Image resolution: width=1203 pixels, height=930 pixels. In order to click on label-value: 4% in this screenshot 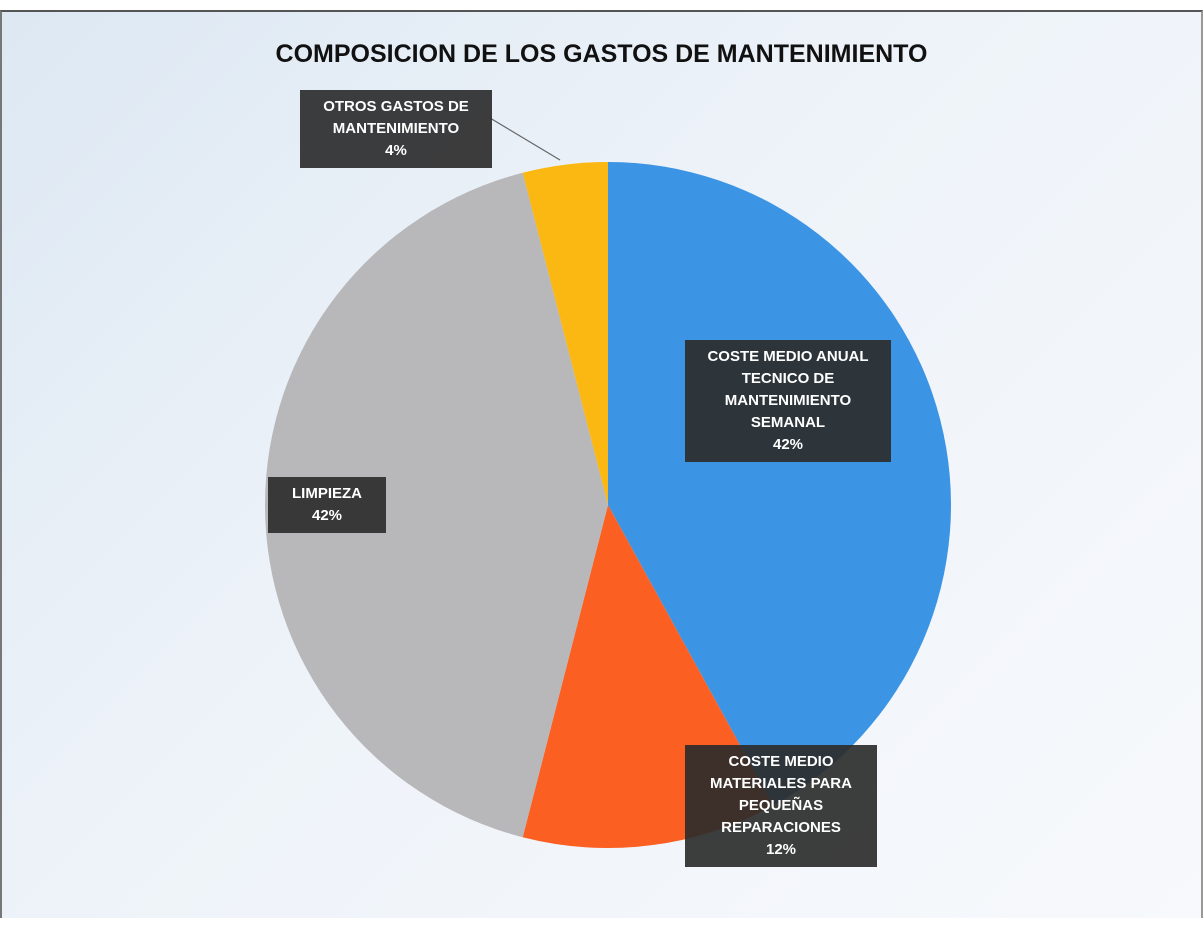, I will do `click(396, 150)`.